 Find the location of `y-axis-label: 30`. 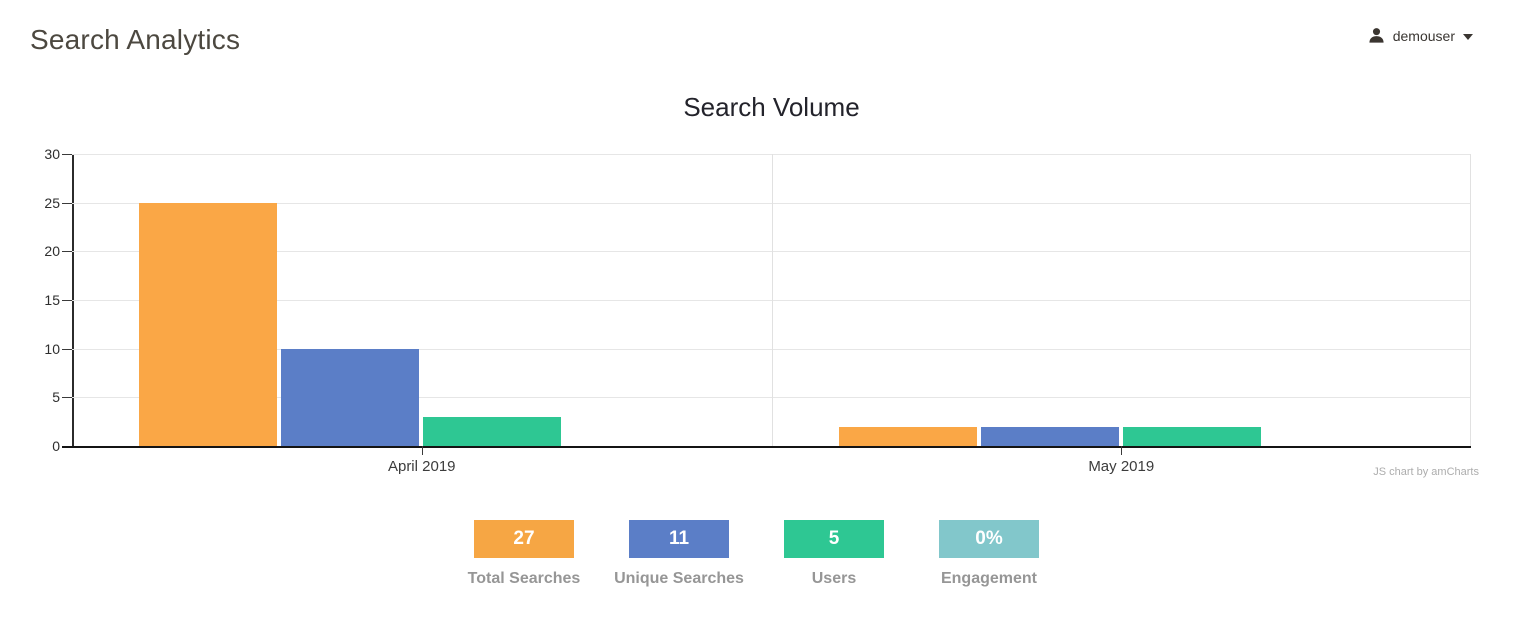

y-axis-label: 30 is located at coordinates (52, 154).